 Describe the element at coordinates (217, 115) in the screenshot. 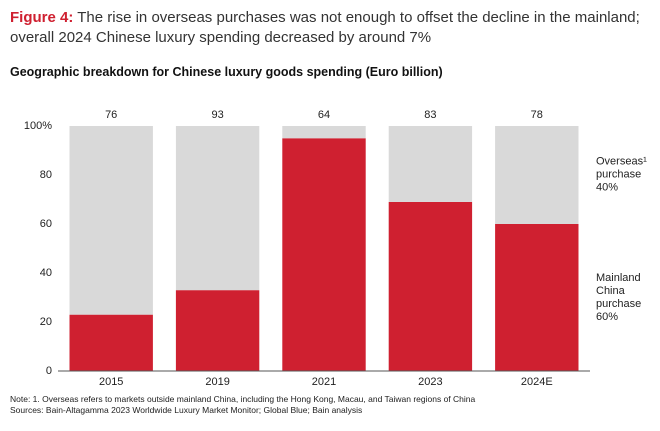

I see `total-label: 93` at that location.